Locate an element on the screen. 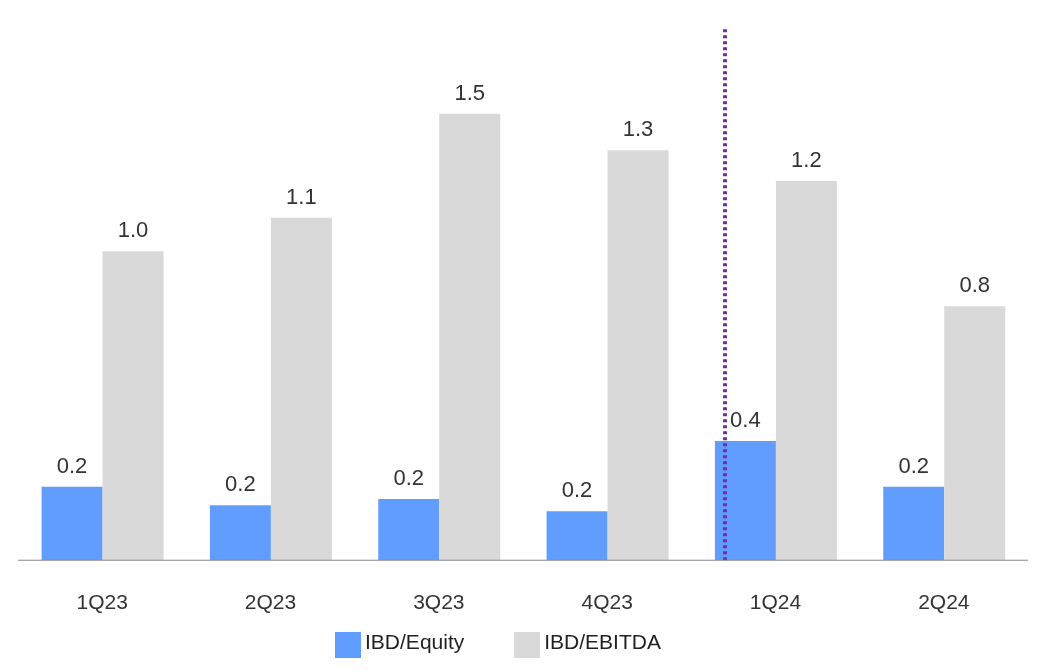 Image resolution: width=1053 pixels, height=671 pixels. data-label: 1.5 is located at coordinates (470, 92).